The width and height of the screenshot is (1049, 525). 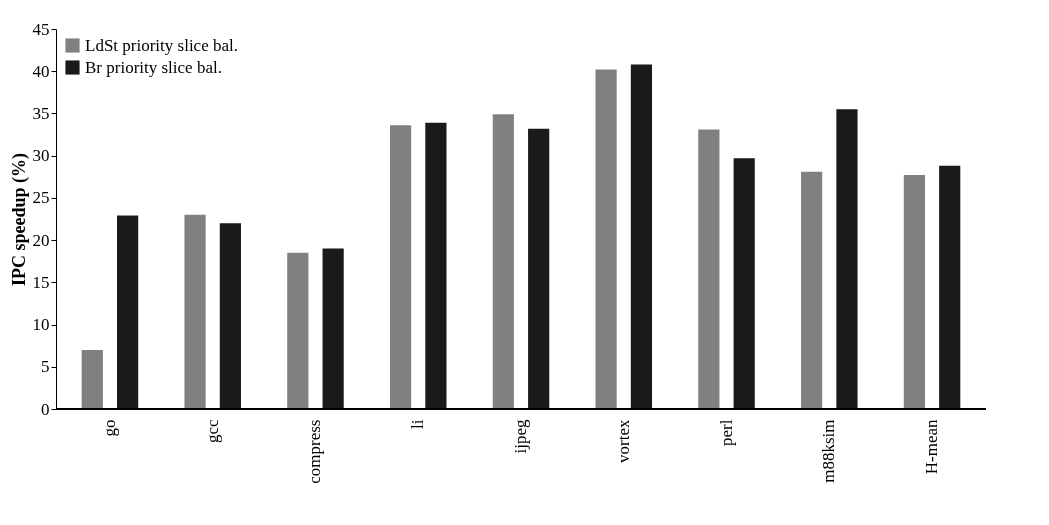 What do you see at coordinates (41, 198) in the screenshot?
I see `y-tick-label: 25` at bounding box center [41, 198].